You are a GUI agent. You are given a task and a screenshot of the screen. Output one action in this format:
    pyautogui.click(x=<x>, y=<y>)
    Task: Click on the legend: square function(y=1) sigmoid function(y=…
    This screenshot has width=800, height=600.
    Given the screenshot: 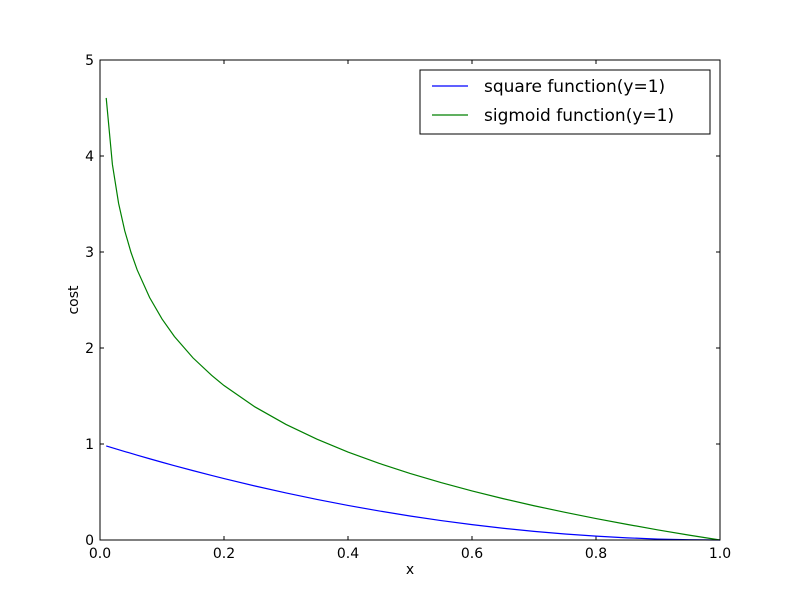 What is the action you would take?
    pyautogui.click(x=565, y=102)
    